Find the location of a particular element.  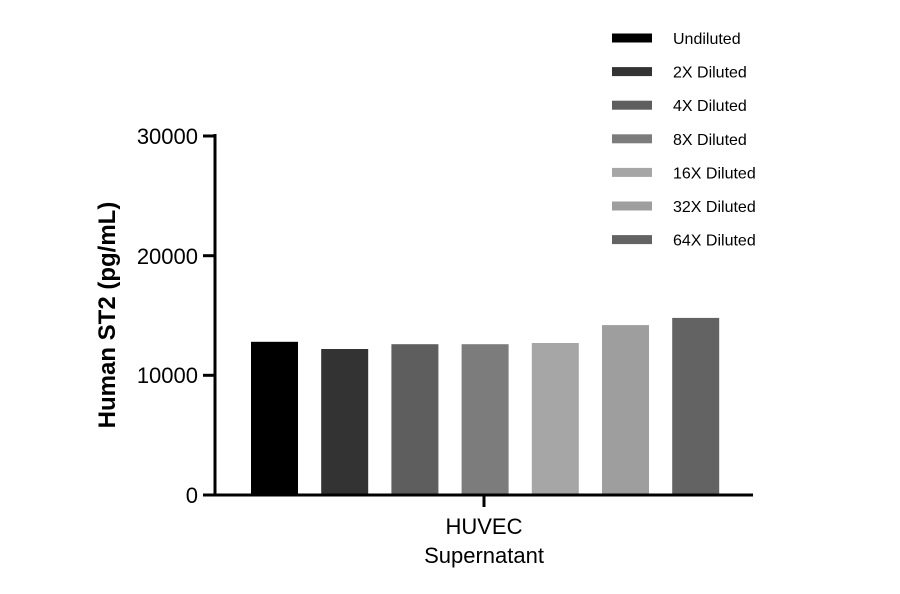

legend-item: 4X Diluted is located at coordinates (679, 106).